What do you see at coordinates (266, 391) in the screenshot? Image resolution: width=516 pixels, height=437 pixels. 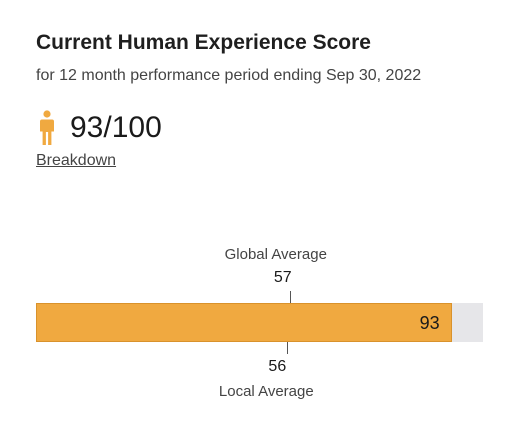 I see `local-average-label: Local Average` at bounding box center [266, 391].